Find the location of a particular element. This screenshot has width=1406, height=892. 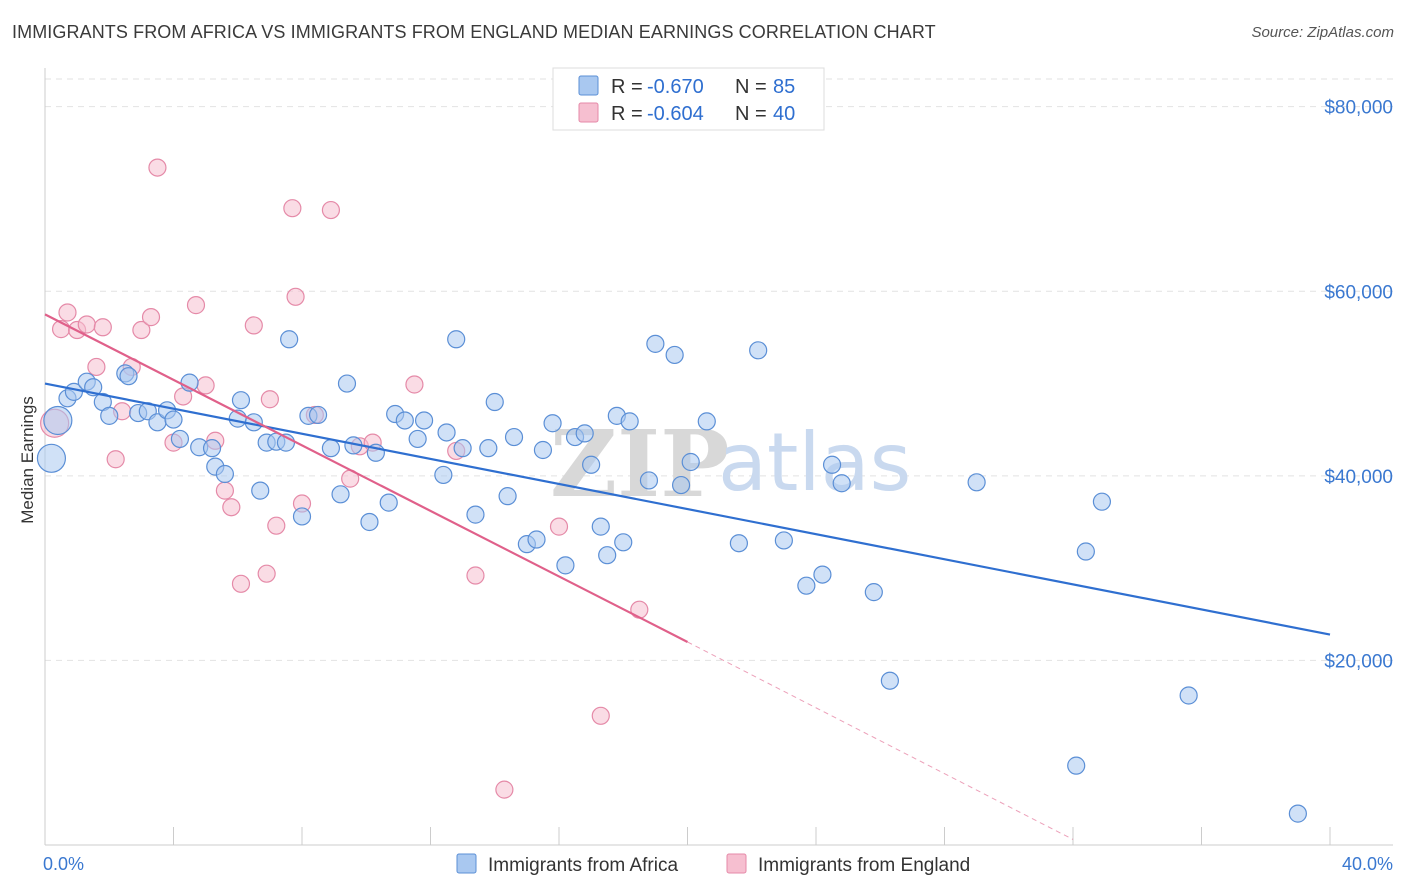

legend-n-value-africa: 85 is located at coordinates (784, 87).